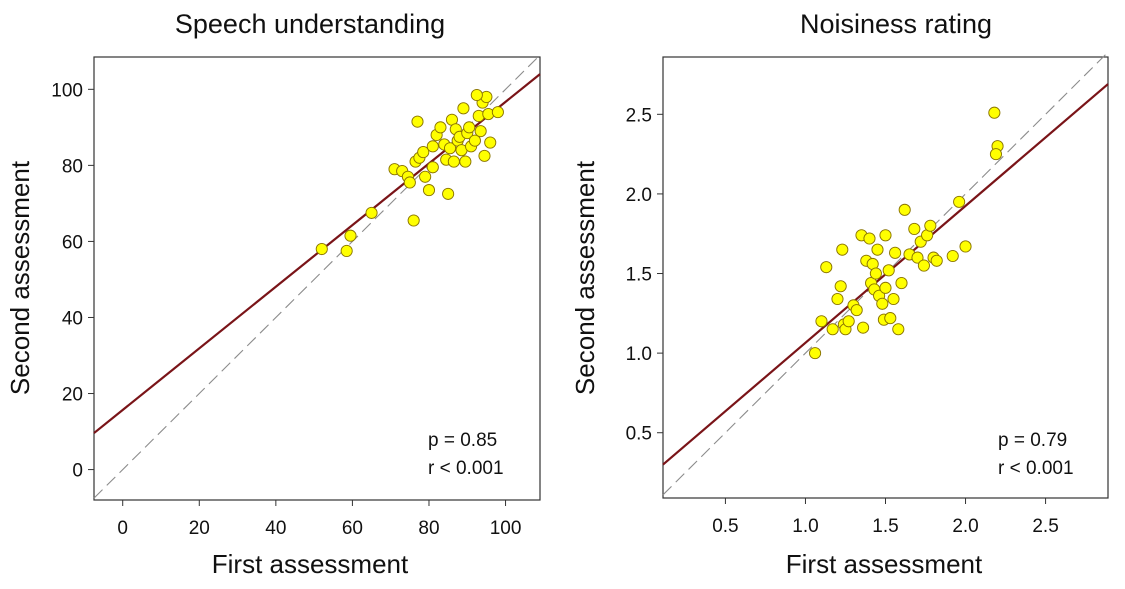  I want to click on x-axis: 0 20 40 60 80 100, so click(319, 519).